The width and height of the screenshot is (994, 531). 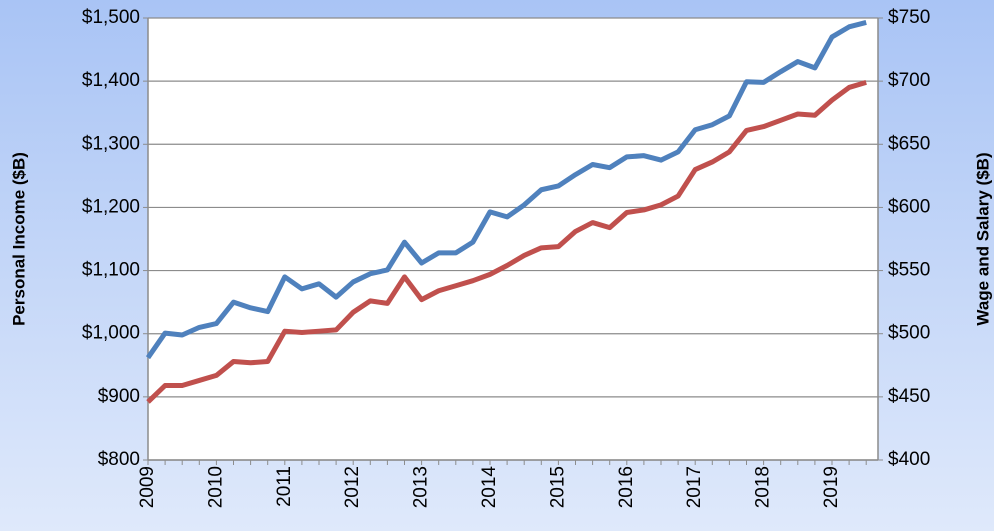 I want to click on y-tick-label: $900, so click(x=119, y=396).